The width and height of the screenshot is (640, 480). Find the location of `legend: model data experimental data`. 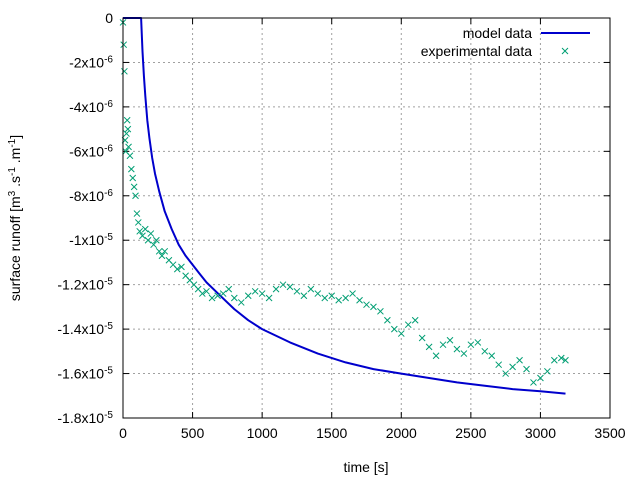

legend: model data experimental data is located at coordinates (505, 42).